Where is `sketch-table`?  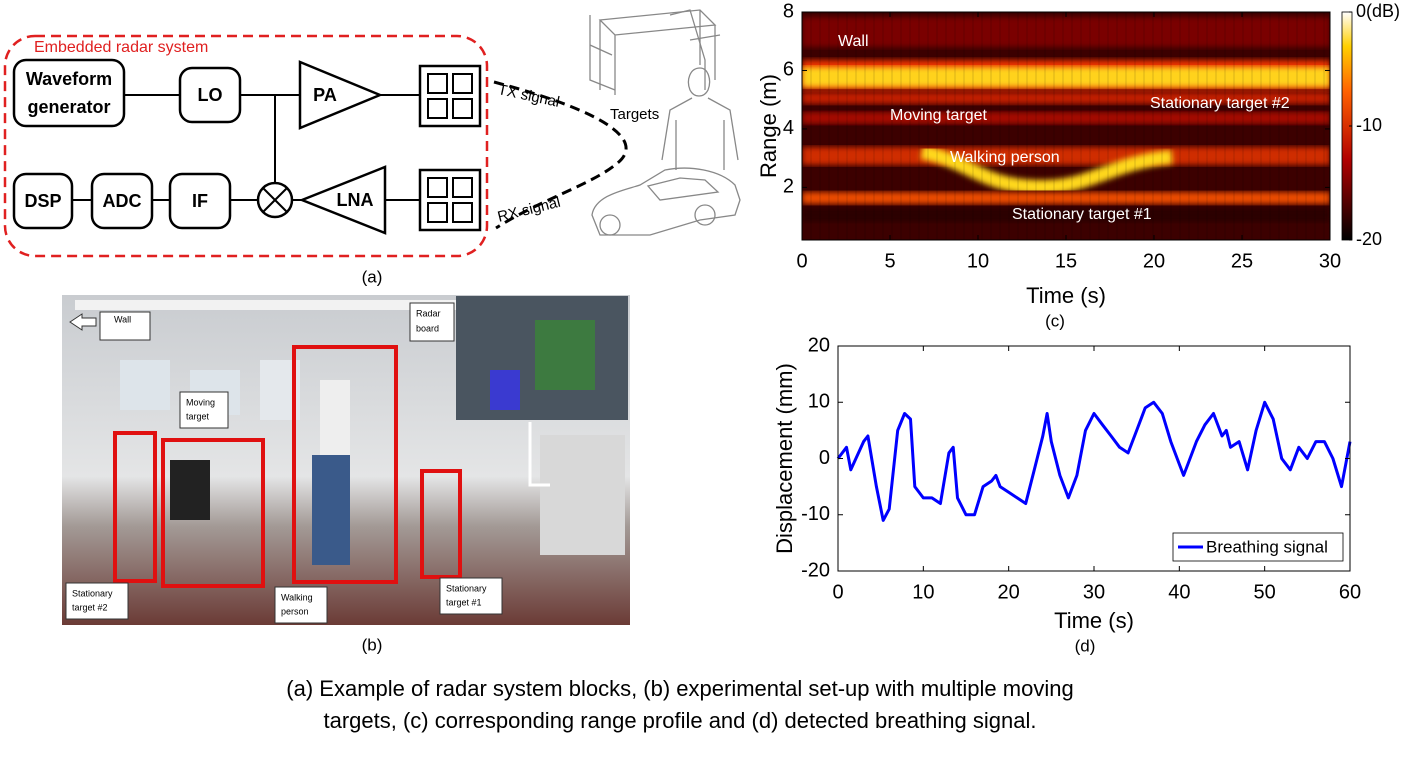
sketch-table is located at coordinates (655, 52).